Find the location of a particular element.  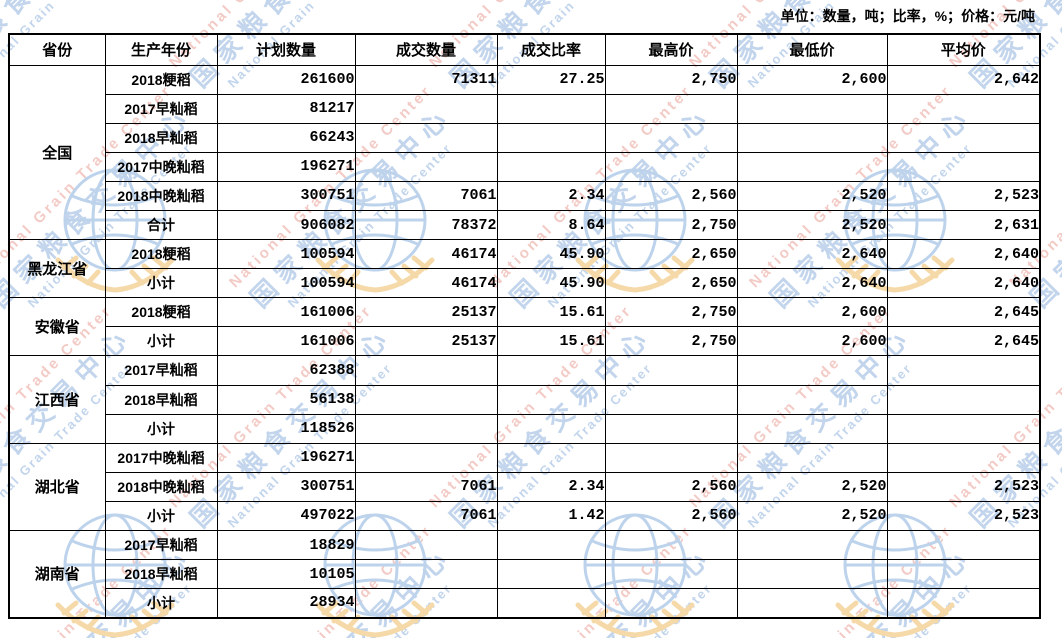

province-cell: 安徽省 is located at coordinates (57, 327).